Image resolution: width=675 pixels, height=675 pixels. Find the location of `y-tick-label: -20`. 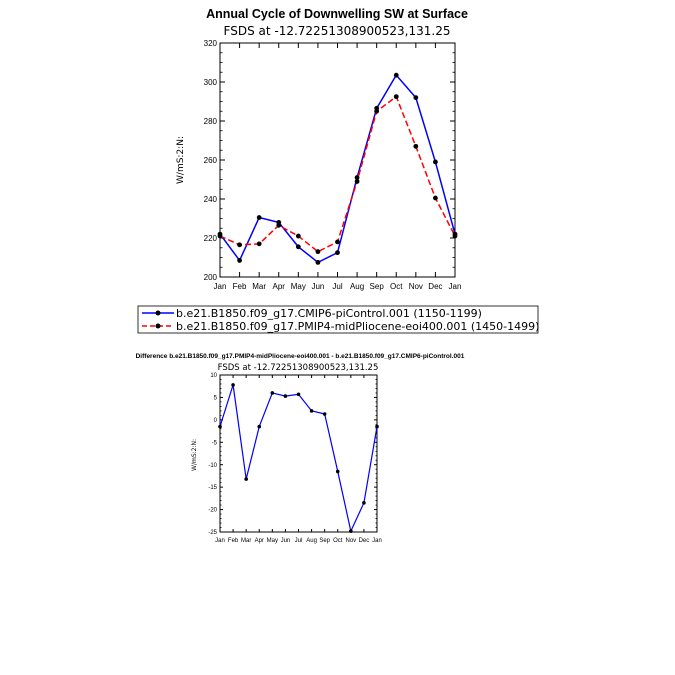

y-tick-label: -20 is located at coordinates (212, 511).